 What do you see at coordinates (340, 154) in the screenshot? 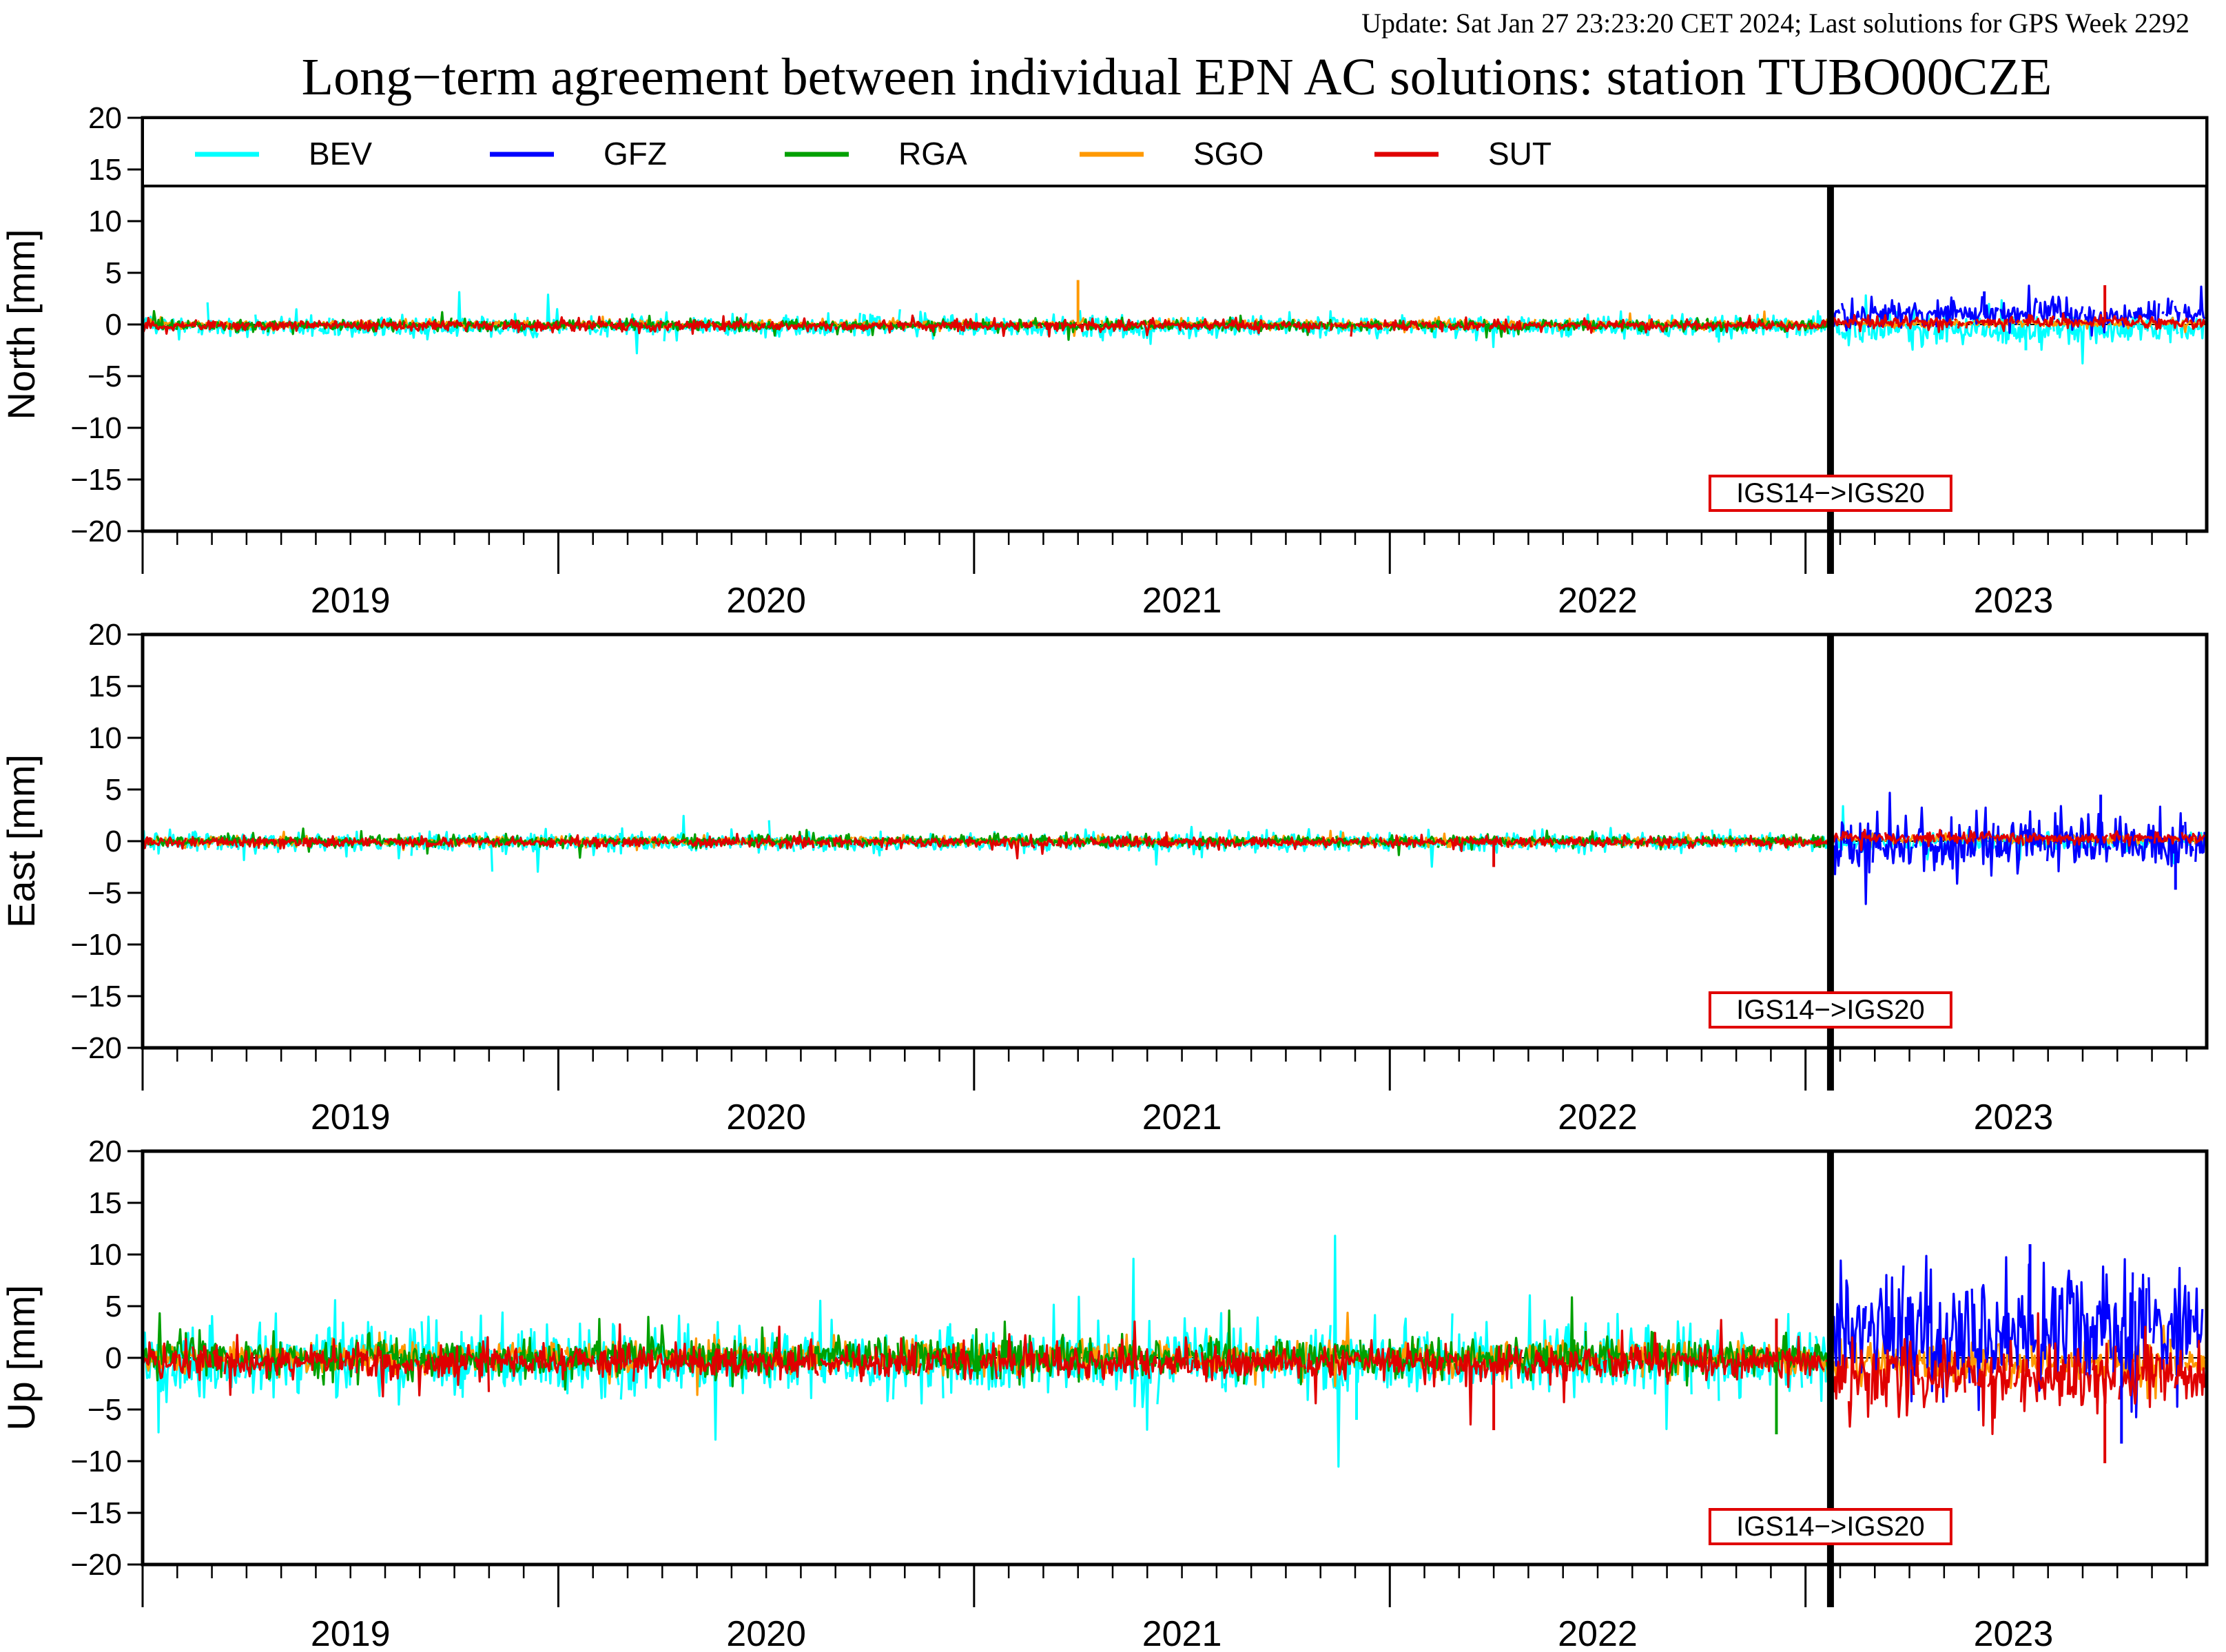
I see `legend-label-bev: BEV` at bounding box center [340, 154].